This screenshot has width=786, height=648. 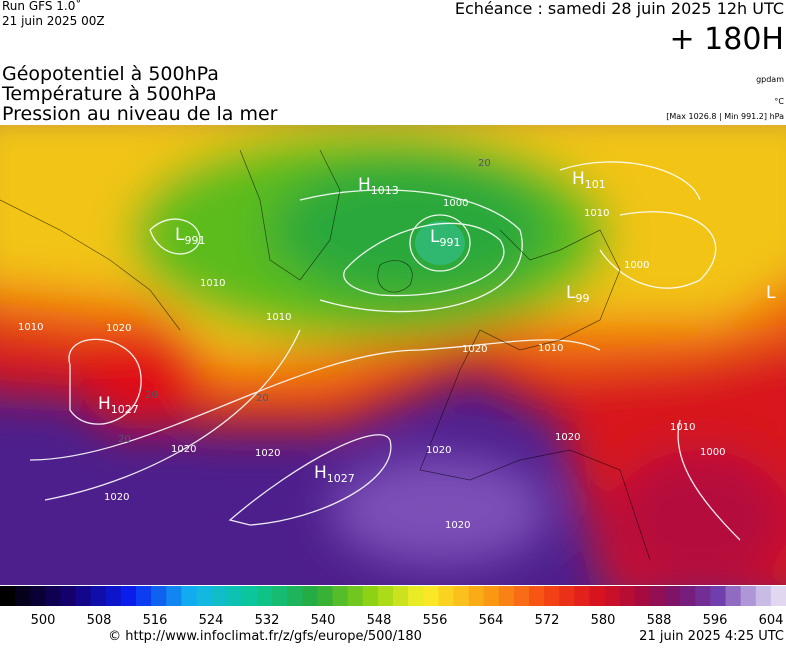 What do you see at coordinates (659, 620) in the screenshot?
I see `colorbar-tick-label: 588` at bounding box center [659, 620].